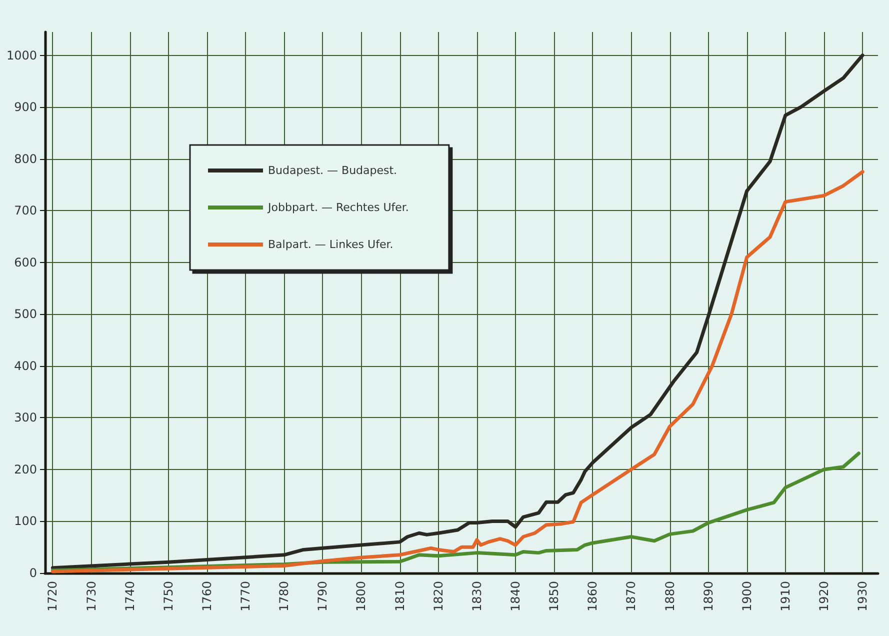 The width and height of the screenshot is (889, 636). I want to click on legend-label: Budapest. — Budapest., so click(333, 170).